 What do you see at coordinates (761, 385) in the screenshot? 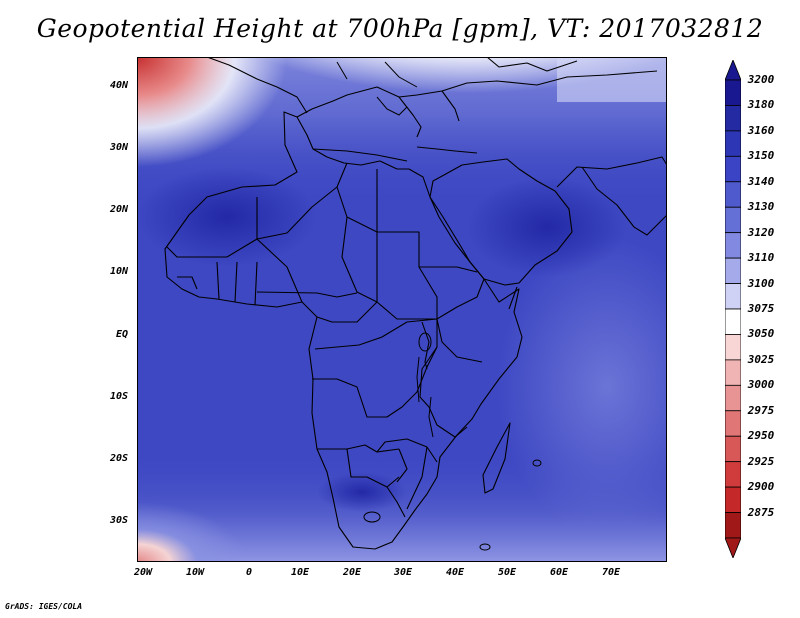
I see `colorbar-level-label: 3000` at bounding box center [761, 385].